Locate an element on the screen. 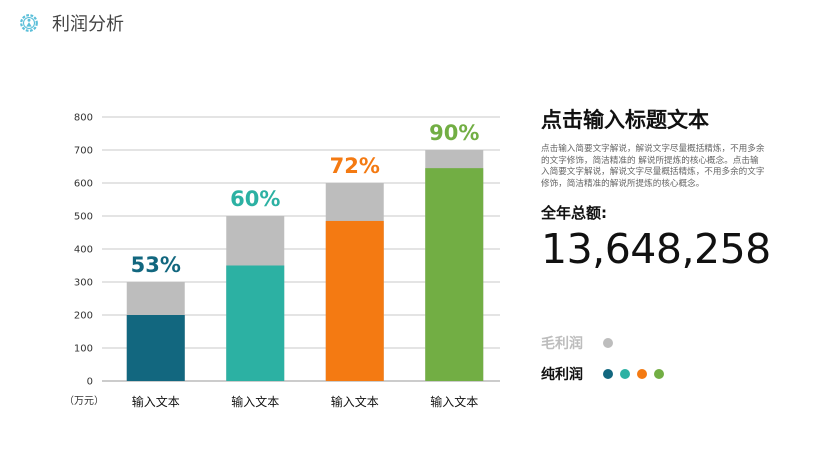 The width and height of the screenshot is (813, 455). bar-data-label: 53% is located at coordinates (156, 265).